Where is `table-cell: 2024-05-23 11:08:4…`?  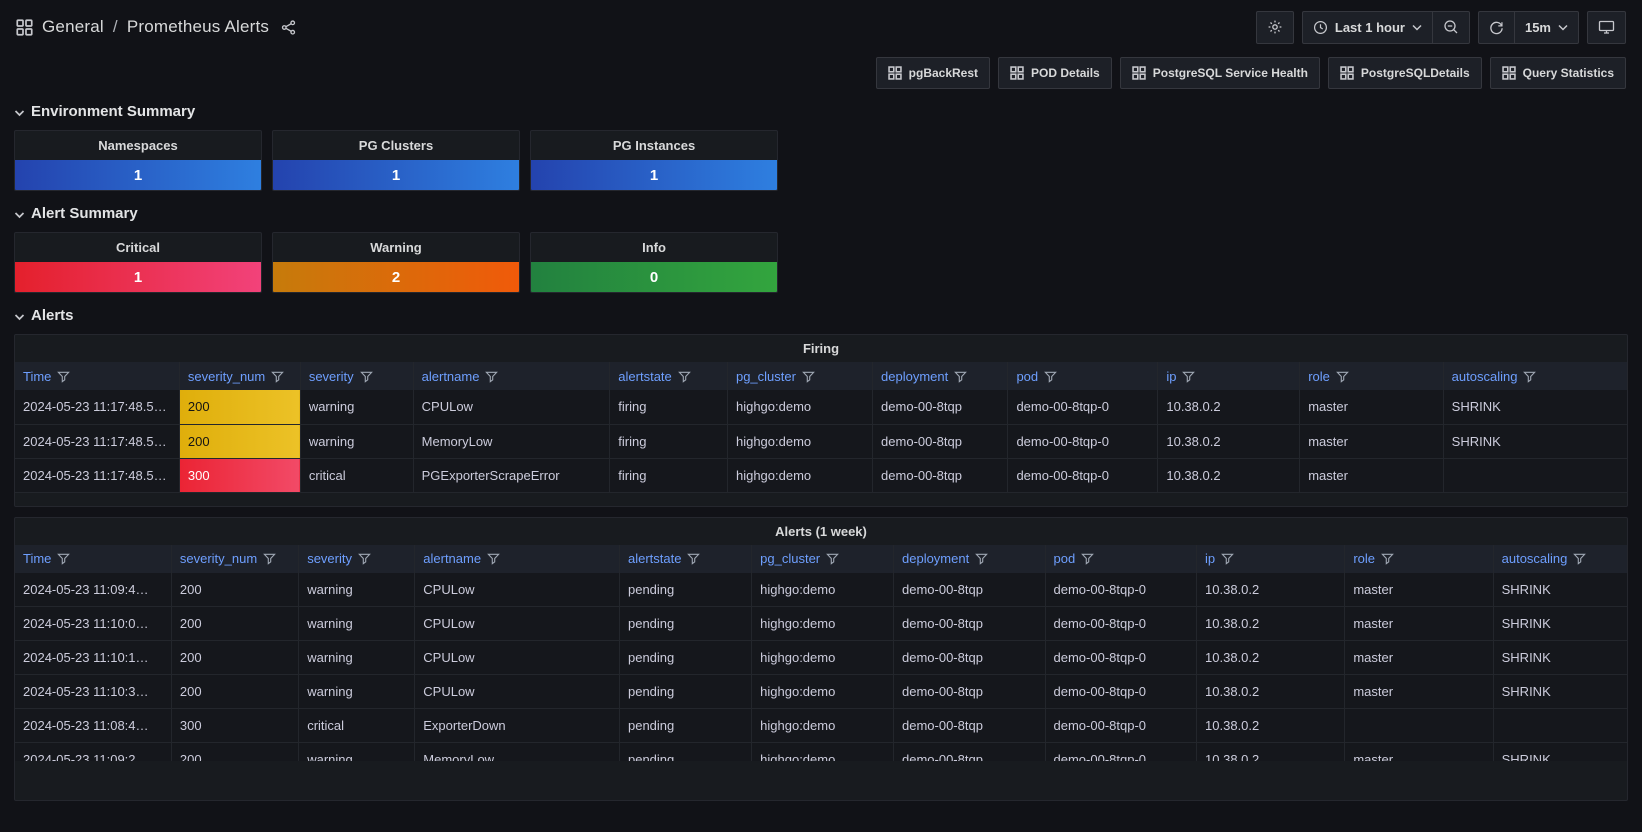 table-cell: 2024-05-23 11:08:4… is located at coordinates (93, 725).